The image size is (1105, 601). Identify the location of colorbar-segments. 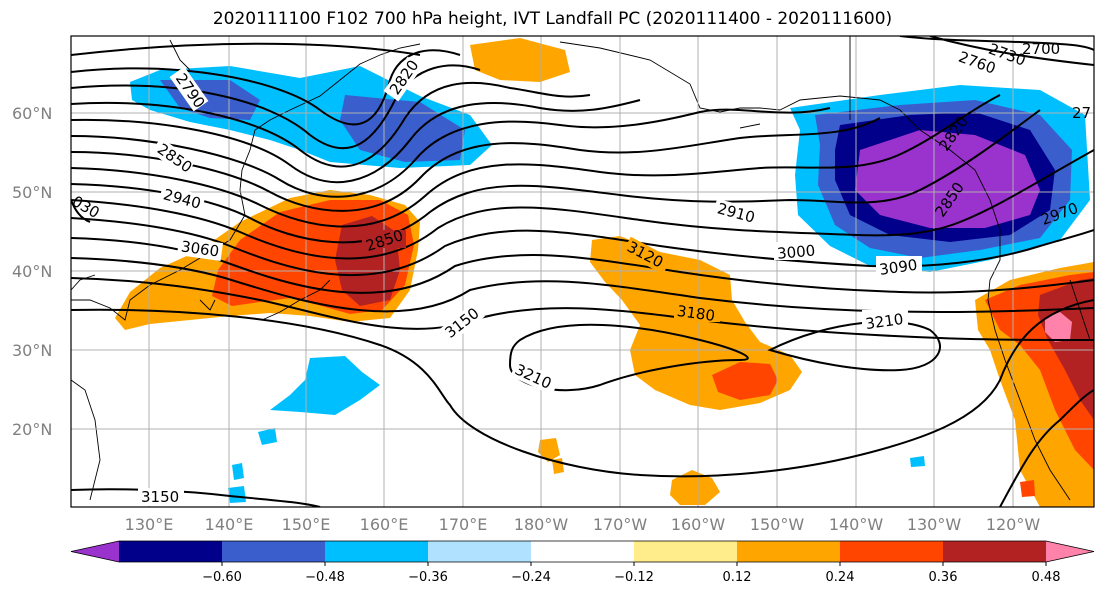
(582, 551).